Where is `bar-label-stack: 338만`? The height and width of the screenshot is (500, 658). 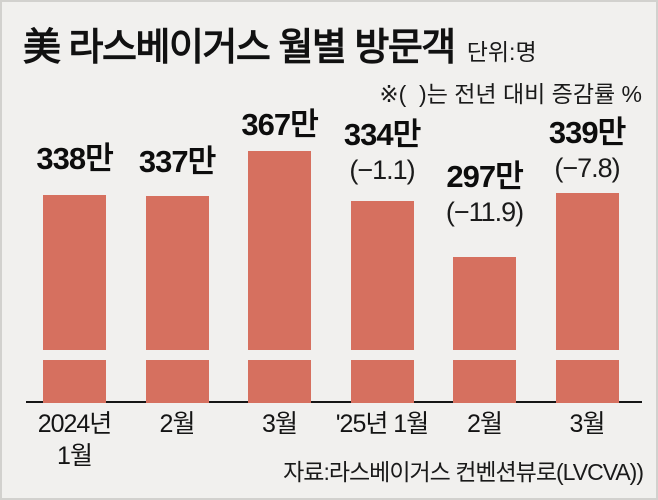 bar-label-stack: 338만 is located at coordinates (78, 158).